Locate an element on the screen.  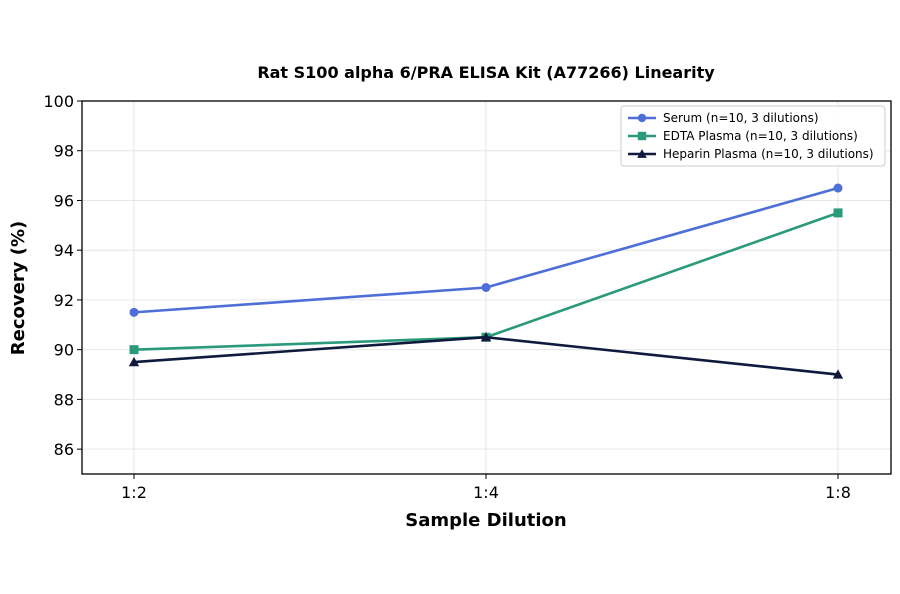
y-tick-label: 92 is located at coordinates (64, 300).